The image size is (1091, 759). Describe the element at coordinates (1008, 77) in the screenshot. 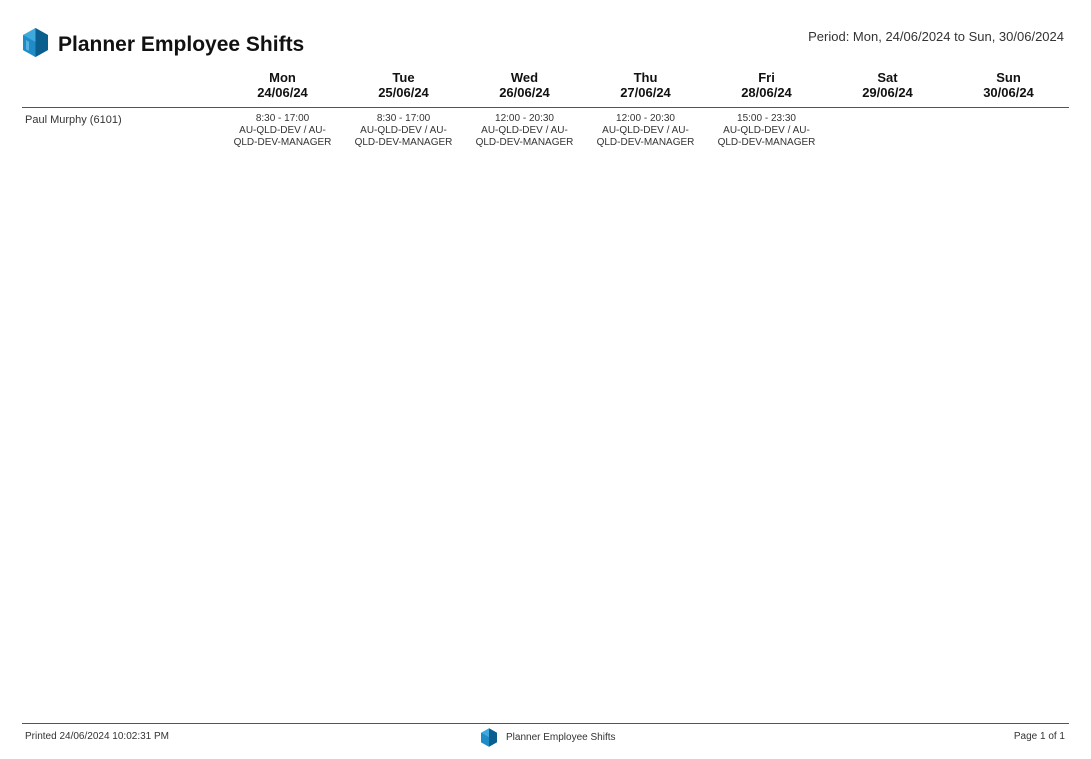

I see `day-name: Sun` at that location.